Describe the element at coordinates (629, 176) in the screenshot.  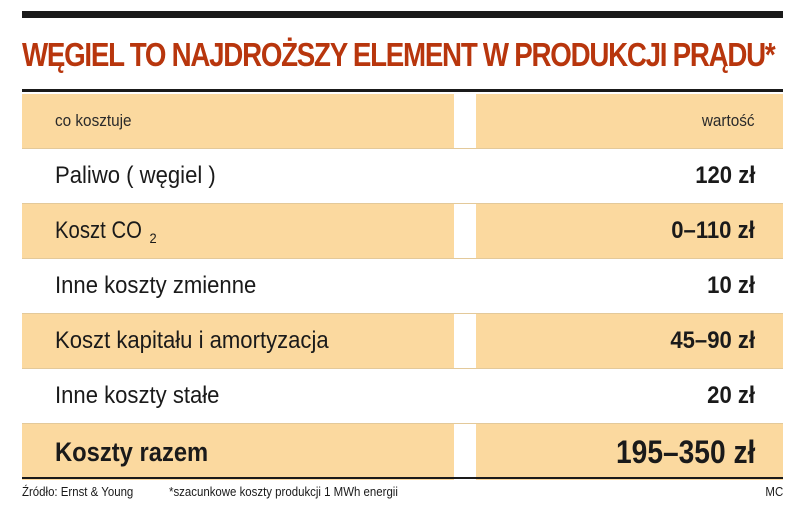
I see `row-value-cell: 120 zł` at that location.